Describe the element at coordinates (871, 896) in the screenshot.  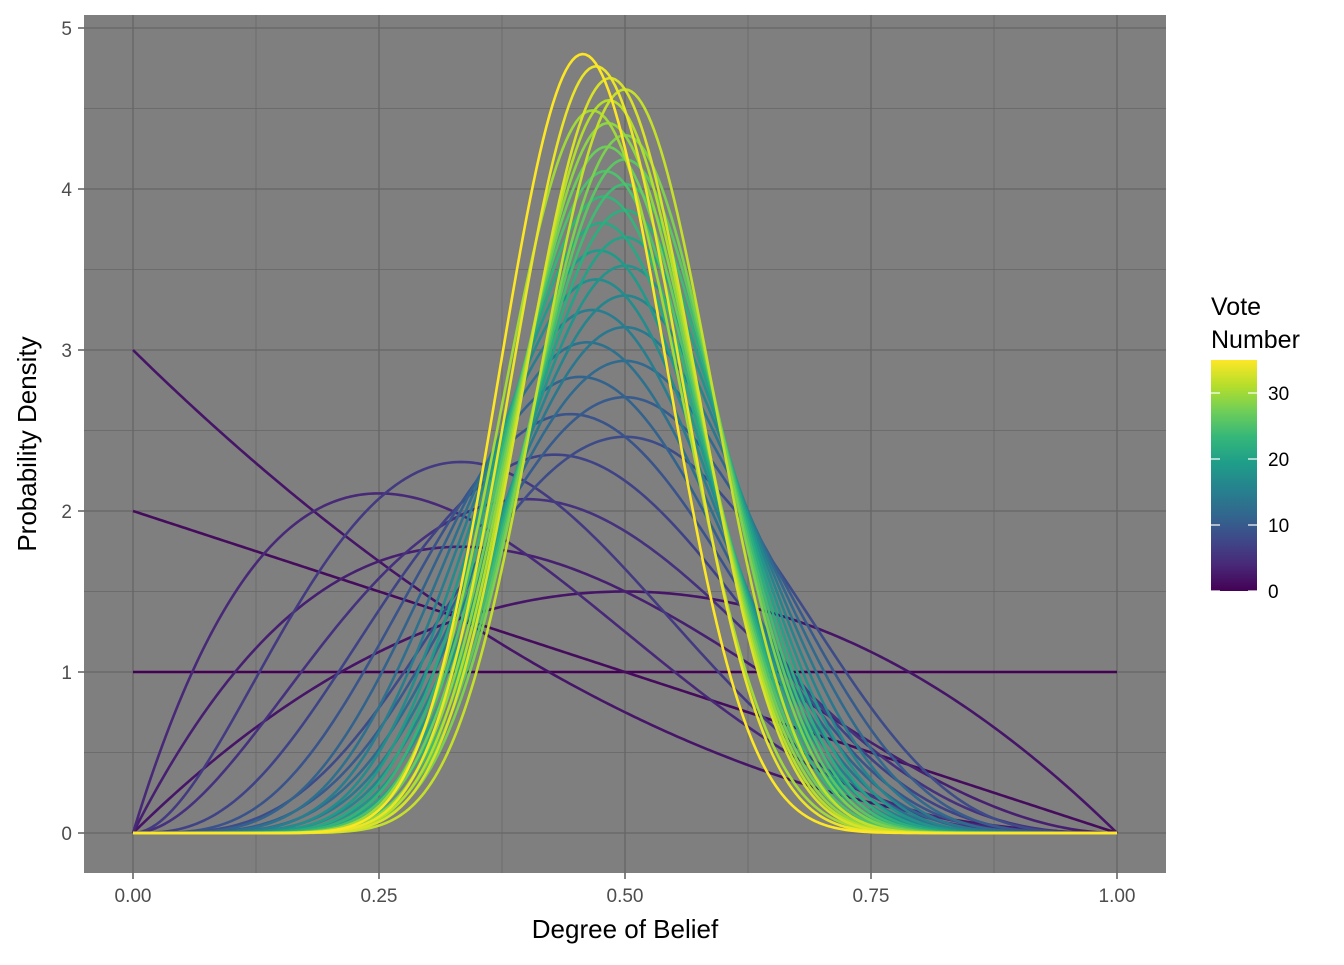
I see `x-tick-label: 0.75` at that location.